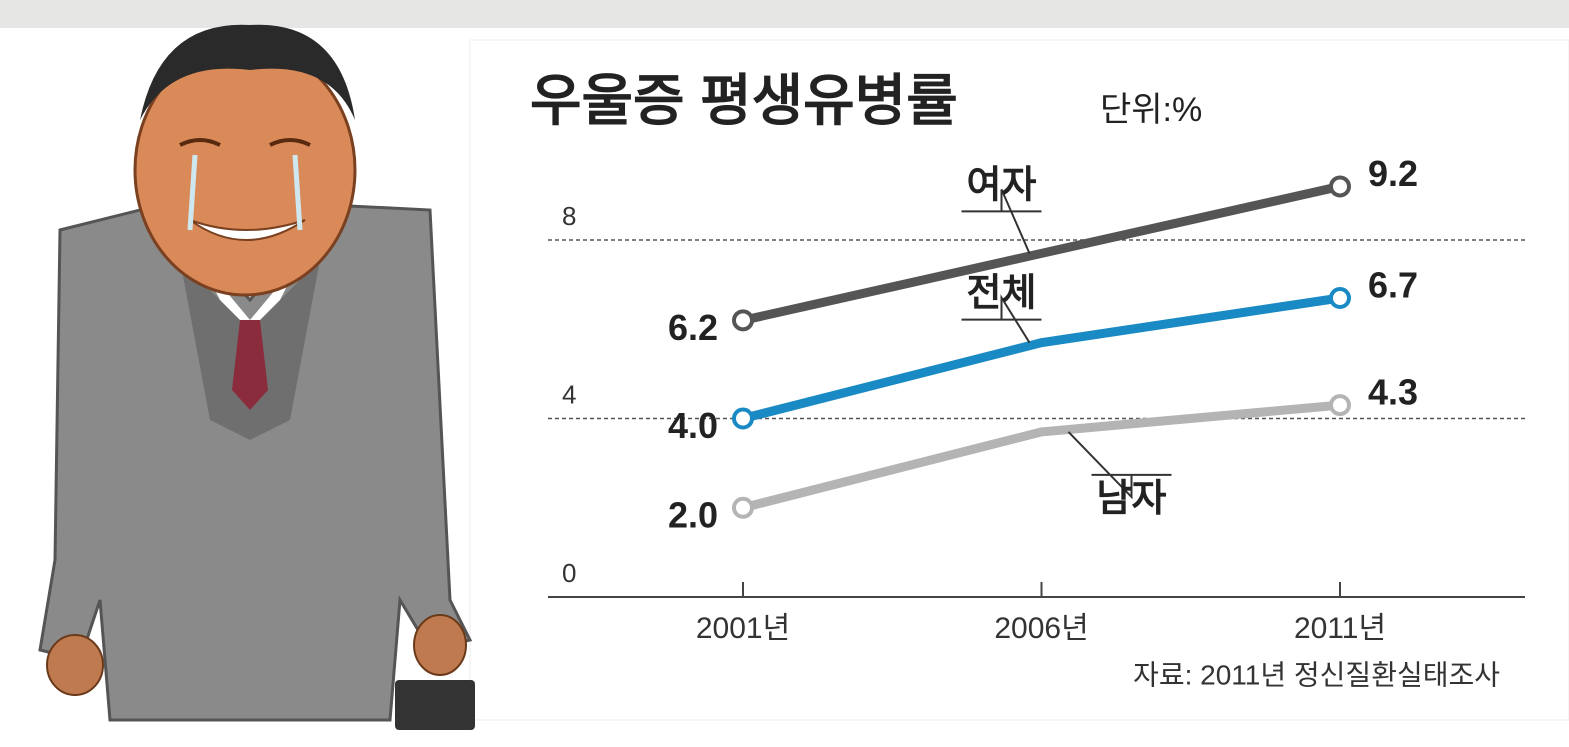 The width and height of the screenshot is (1569, 747). Describe the element at coordinates (1316, 674) in the screenshot. I see `source-note: 자료: 2011년 정신질환실태조사` at that location.